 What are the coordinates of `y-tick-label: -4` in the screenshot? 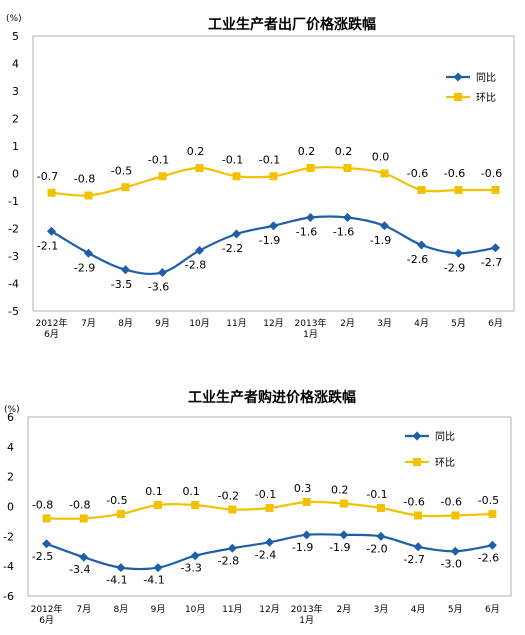 It's located at (13, 284).